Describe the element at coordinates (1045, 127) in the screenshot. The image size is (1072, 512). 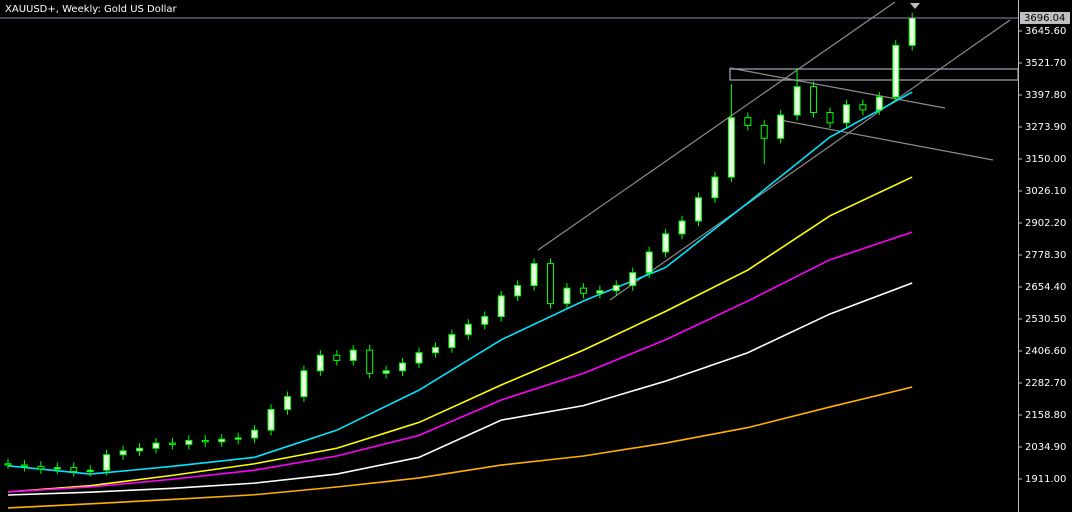
I see `y-tick-label: 3273.90` at that location.